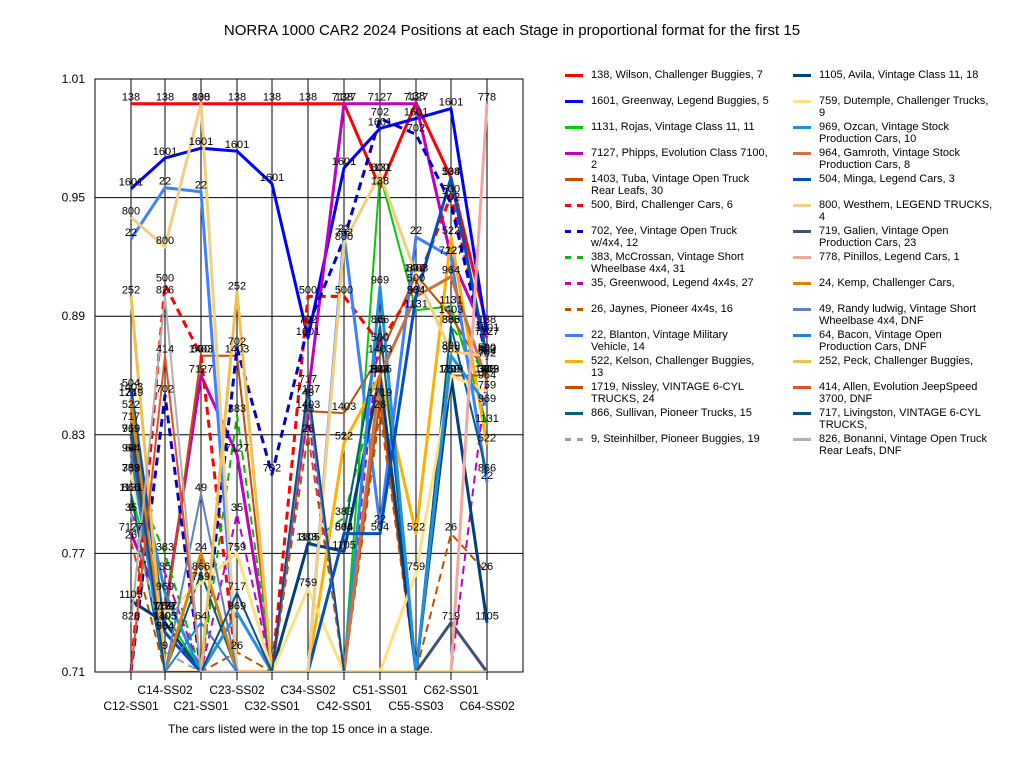 This screenshot has height=768, width=1024. Describe the element at coordinates (380, 520) in the screenshot. I see `point-label: 22` at that location.